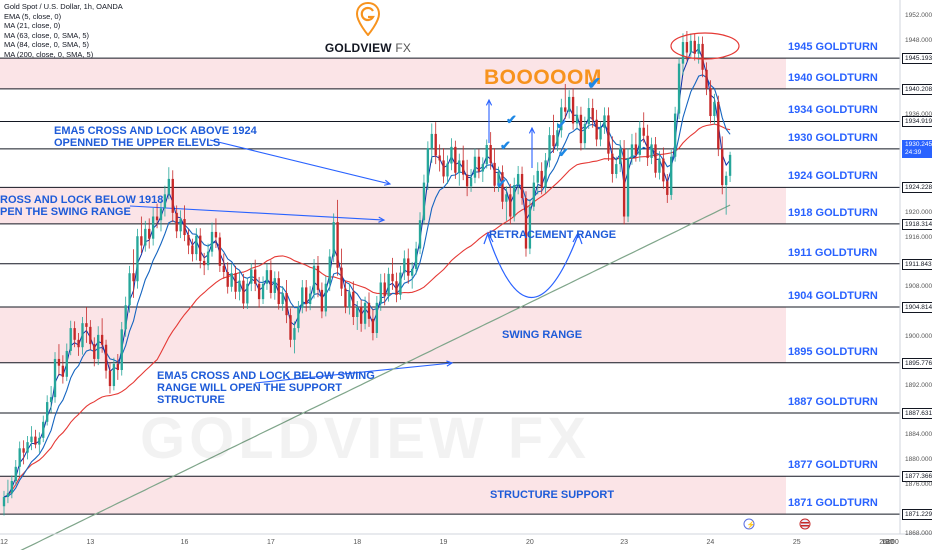  What do you see at coordinates (918, 386) in the screenshot?
I see `price-tick-label: 1892.000` at bounding box center [918, 386].